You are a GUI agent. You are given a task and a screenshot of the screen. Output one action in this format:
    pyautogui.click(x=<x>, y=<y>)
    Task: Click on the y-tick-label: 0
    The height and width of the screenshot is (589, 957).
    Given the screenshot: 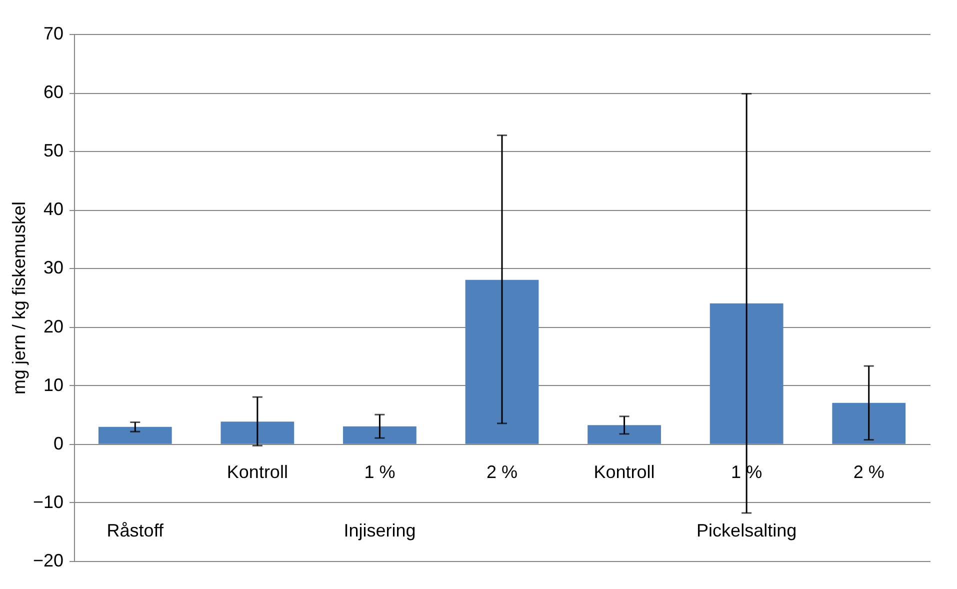 What is the action you would take?
    pyautogui.click(x=58, y=443)
    